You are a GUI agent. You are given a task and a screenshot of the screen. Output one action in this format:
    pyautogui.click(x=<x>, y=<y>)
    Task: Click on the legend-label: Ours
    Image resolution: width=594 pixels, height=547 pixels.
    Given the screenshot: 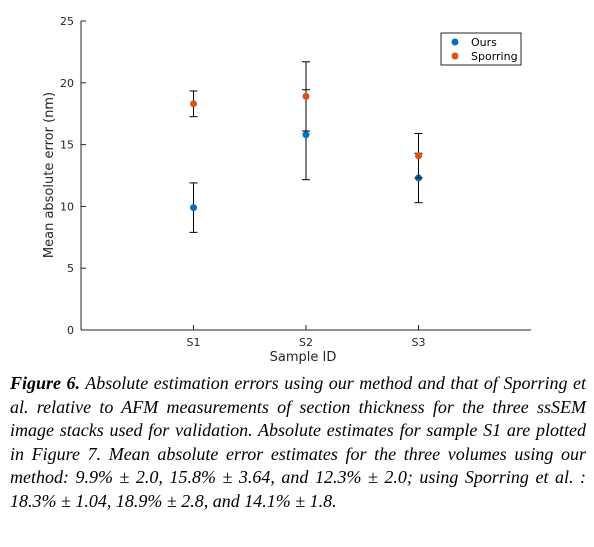 What is the action you would take?
    pyautogui.click(x=484, y=42)
    